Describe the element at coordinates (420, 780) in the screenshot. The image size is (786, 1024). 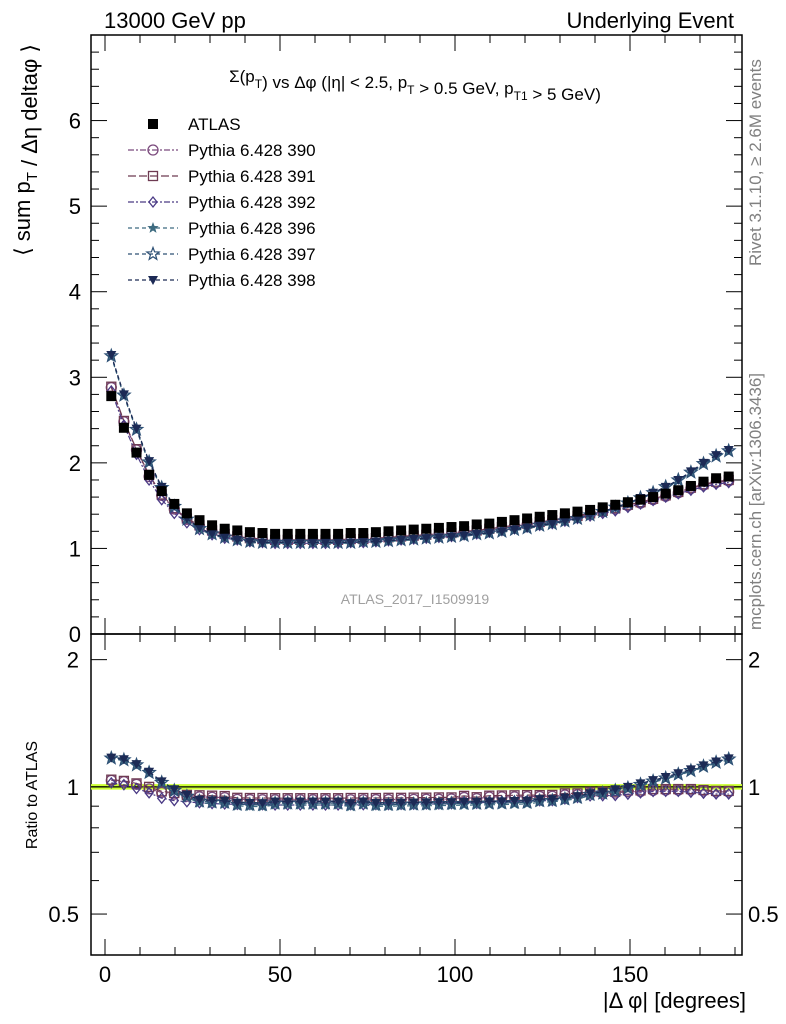
I see `ratio-series-group` at that location.